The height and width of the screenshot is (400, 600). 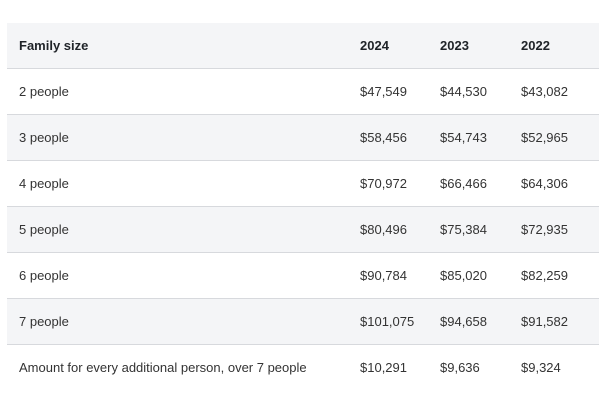 I want to click on family-size-cell: 4 people, so click(x=183, y=183).